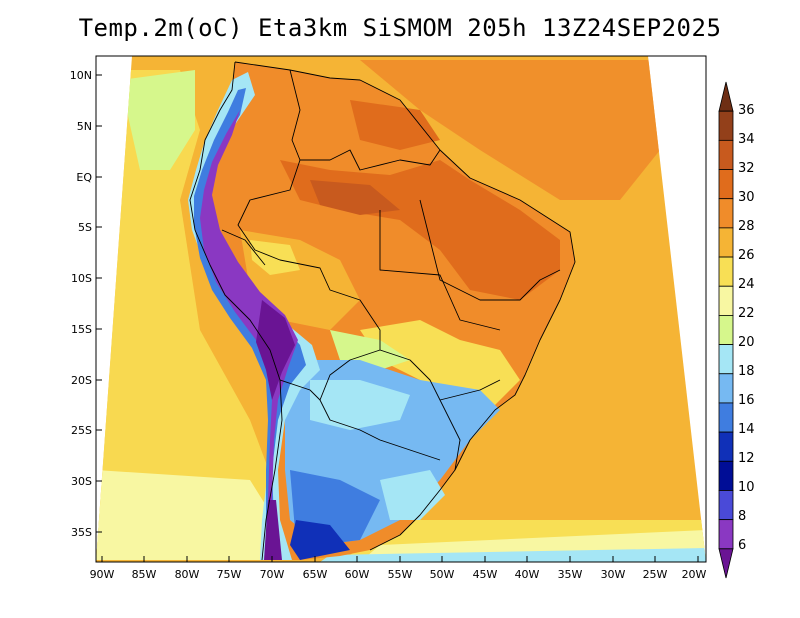 Image resolution: width=800 pixels, height=618 pixels. What do you see at coordinates (300, 390) in the screenshot?
I see `bolivia-argentina-border` at bounding box center [300, 390].